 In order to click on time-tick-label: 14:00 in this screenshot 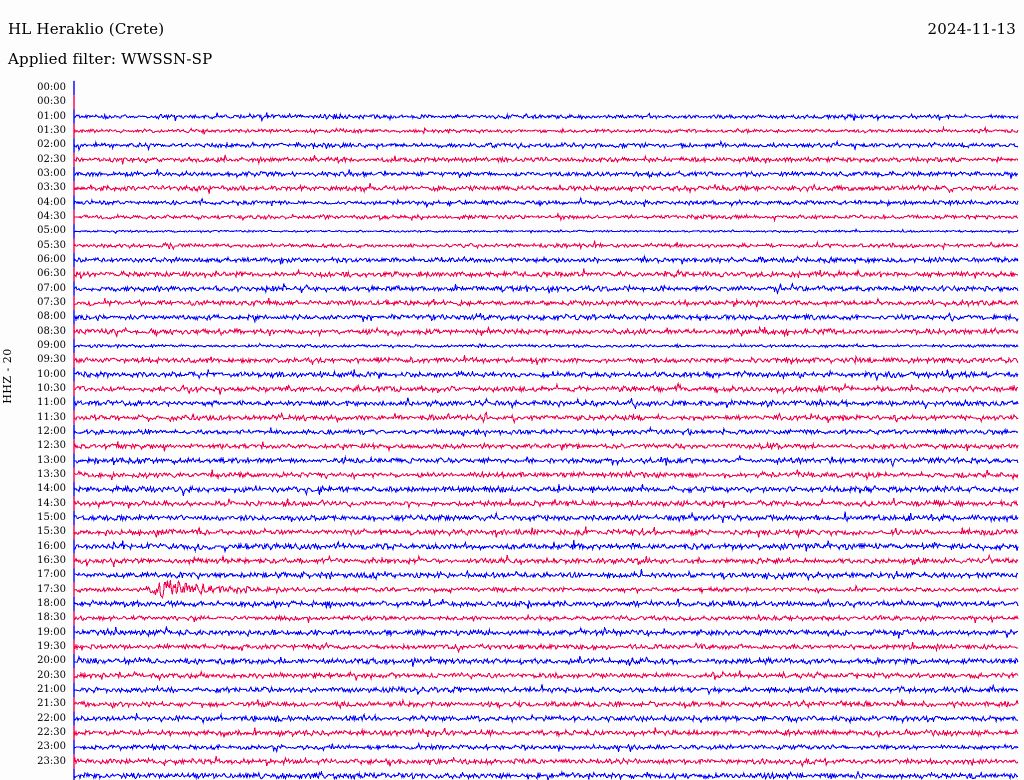, I will do `click(51, 489)`.